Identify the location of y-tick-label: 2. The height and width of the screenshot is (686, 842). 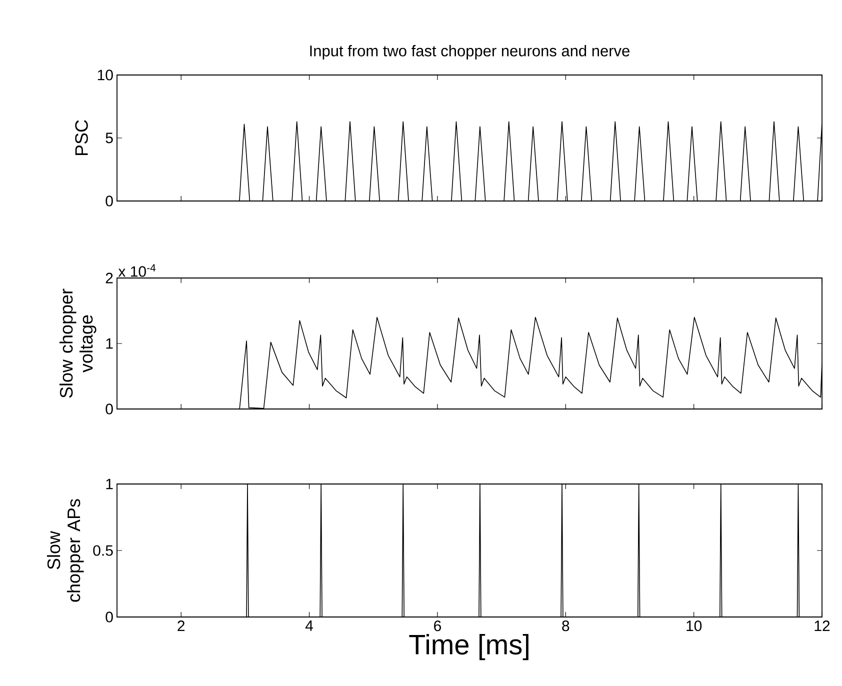
(109, 278).